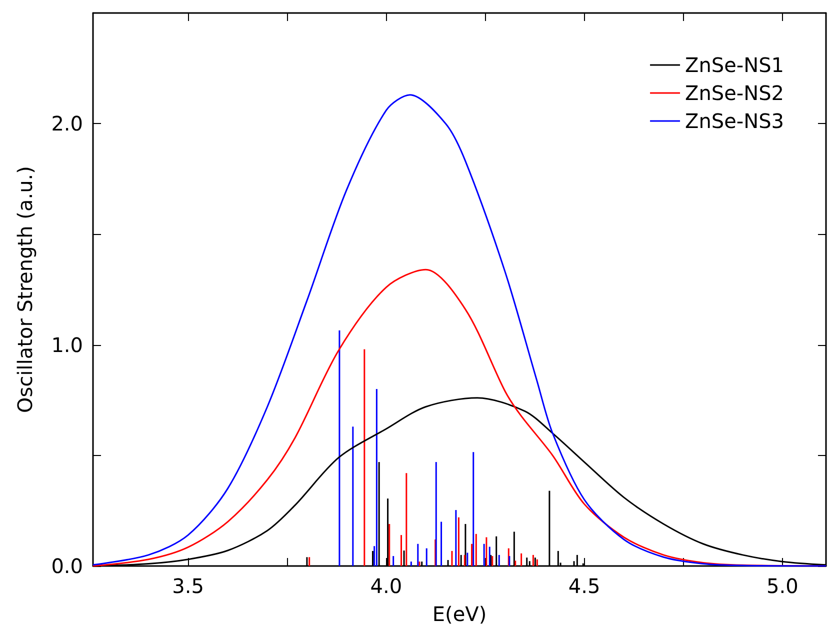  What do you see at coordinates (734, 121) in the screenshot?
I see `legend-label: ZnSe-NS3` at bounding box center [734, 121].